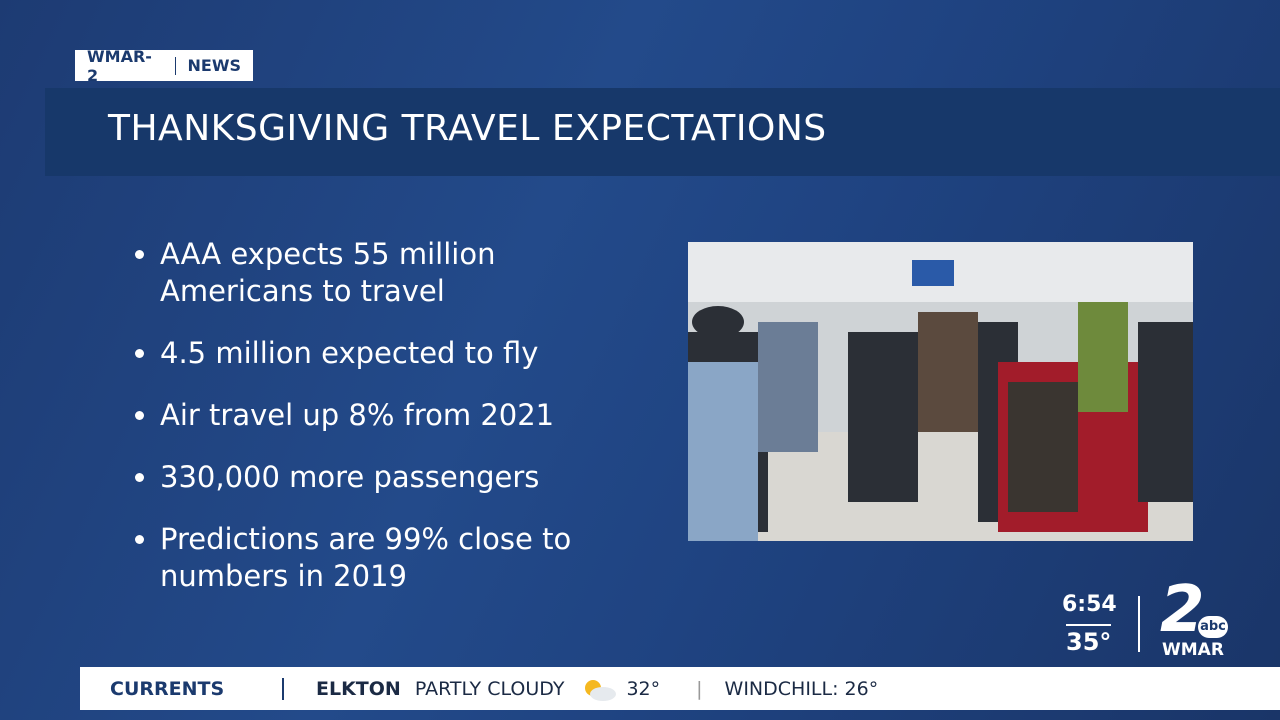  What do you see at coordinates (214, 65) in the screenshot?
I see `section-name: NEWS` at bounding box center [214, 65].